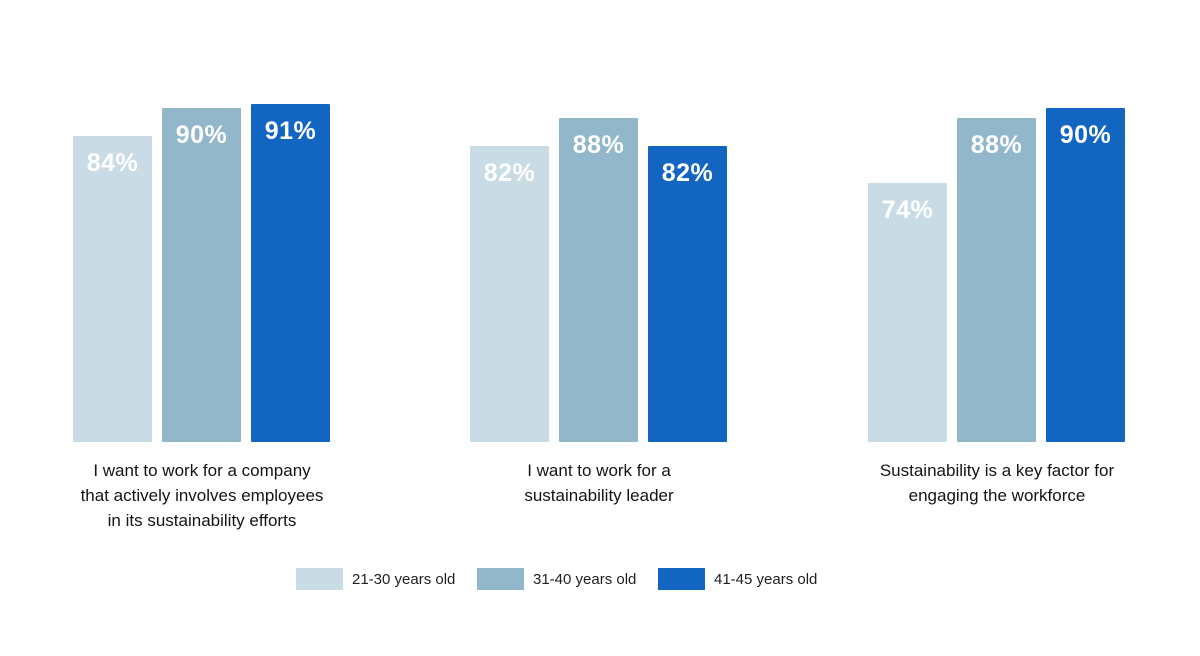  Describe the element at coordinates (201, 275) in the screenshot. I see `bar-31-40-group-1: 90%` at that location.